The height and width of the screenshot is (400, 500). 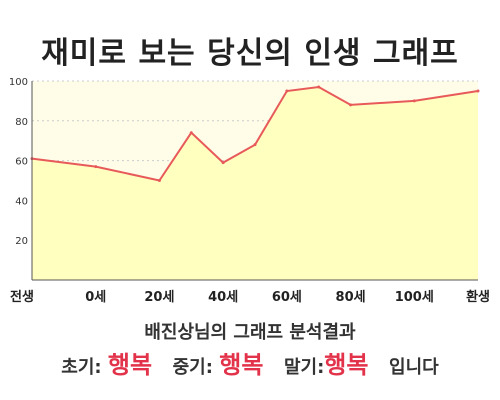 I want to click on y-tick-label: 80, so click(x=21, y=122).